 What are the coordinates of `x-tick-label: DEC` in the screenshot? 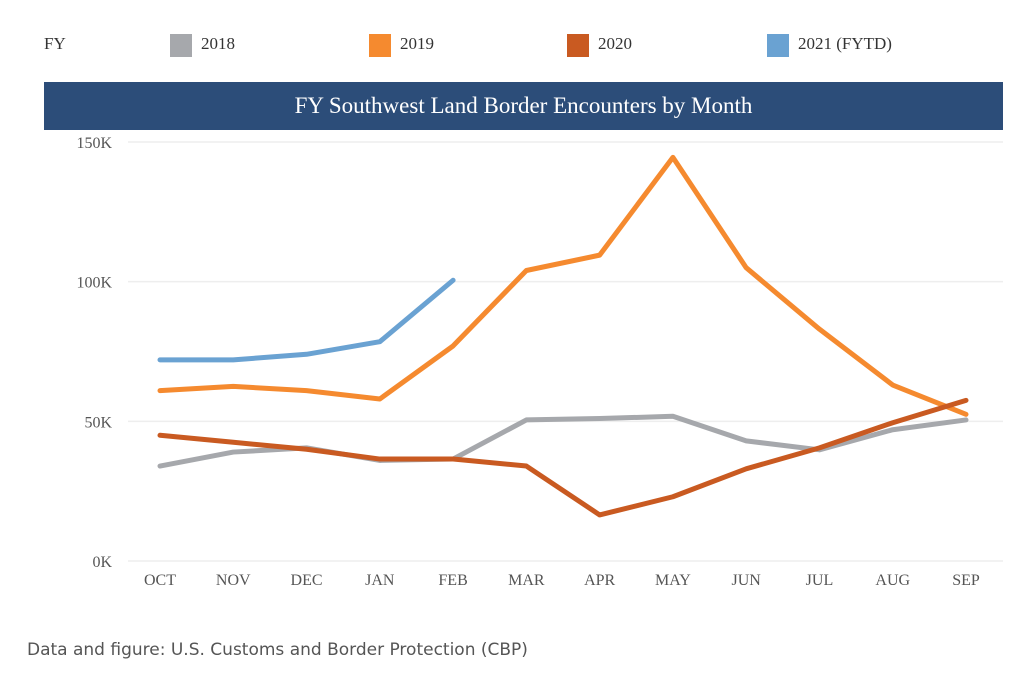 It's located at (307, 580).